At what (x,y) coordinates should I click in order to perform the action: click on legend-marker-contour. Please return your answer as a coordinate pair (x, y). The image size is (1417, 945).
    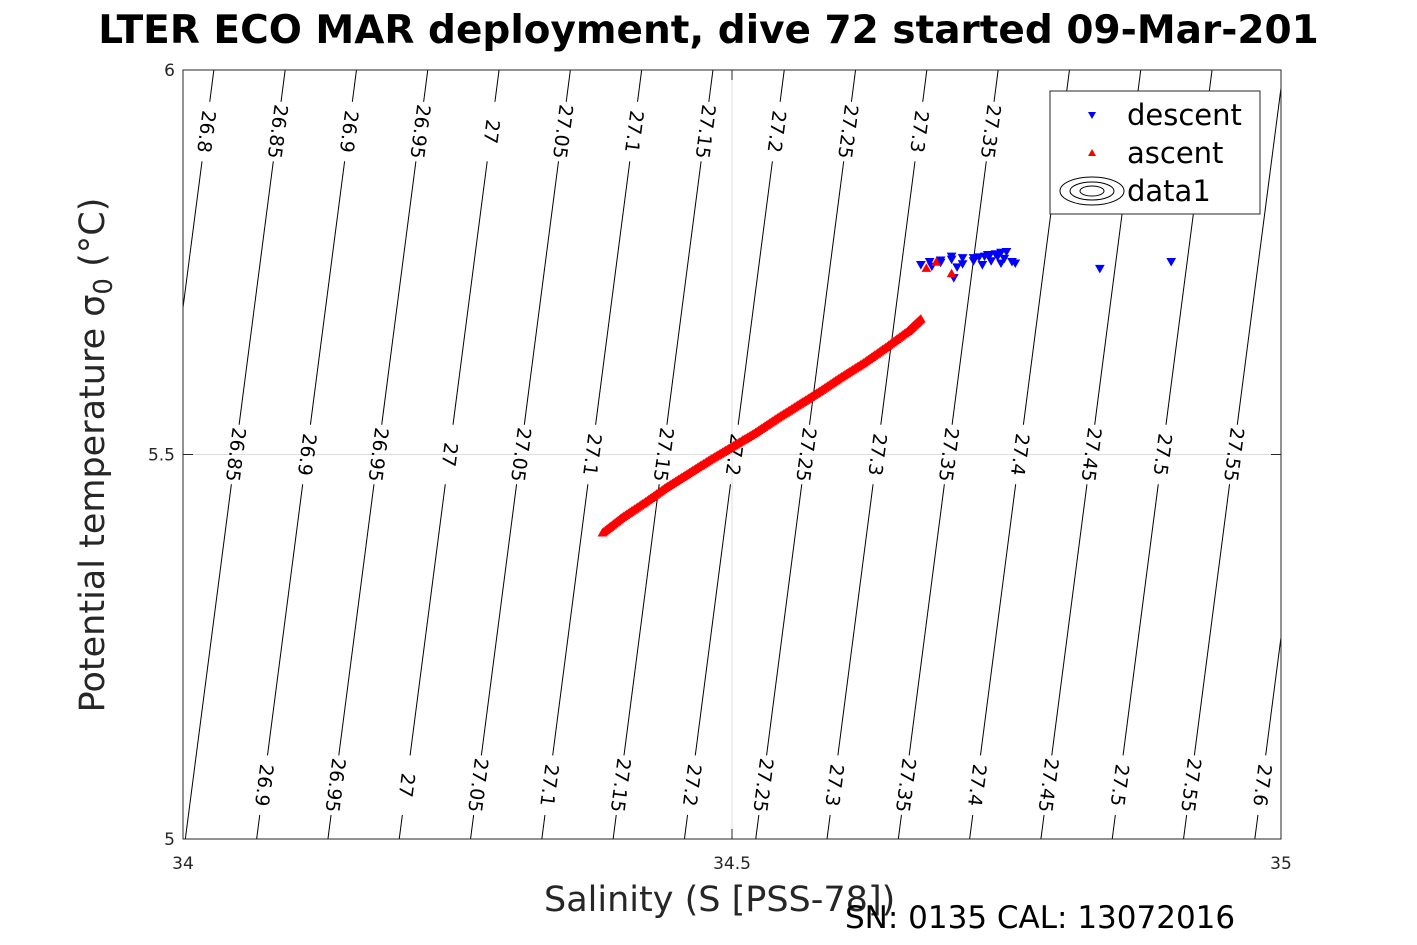
    Looking at the image, I should click on (1092, 191).